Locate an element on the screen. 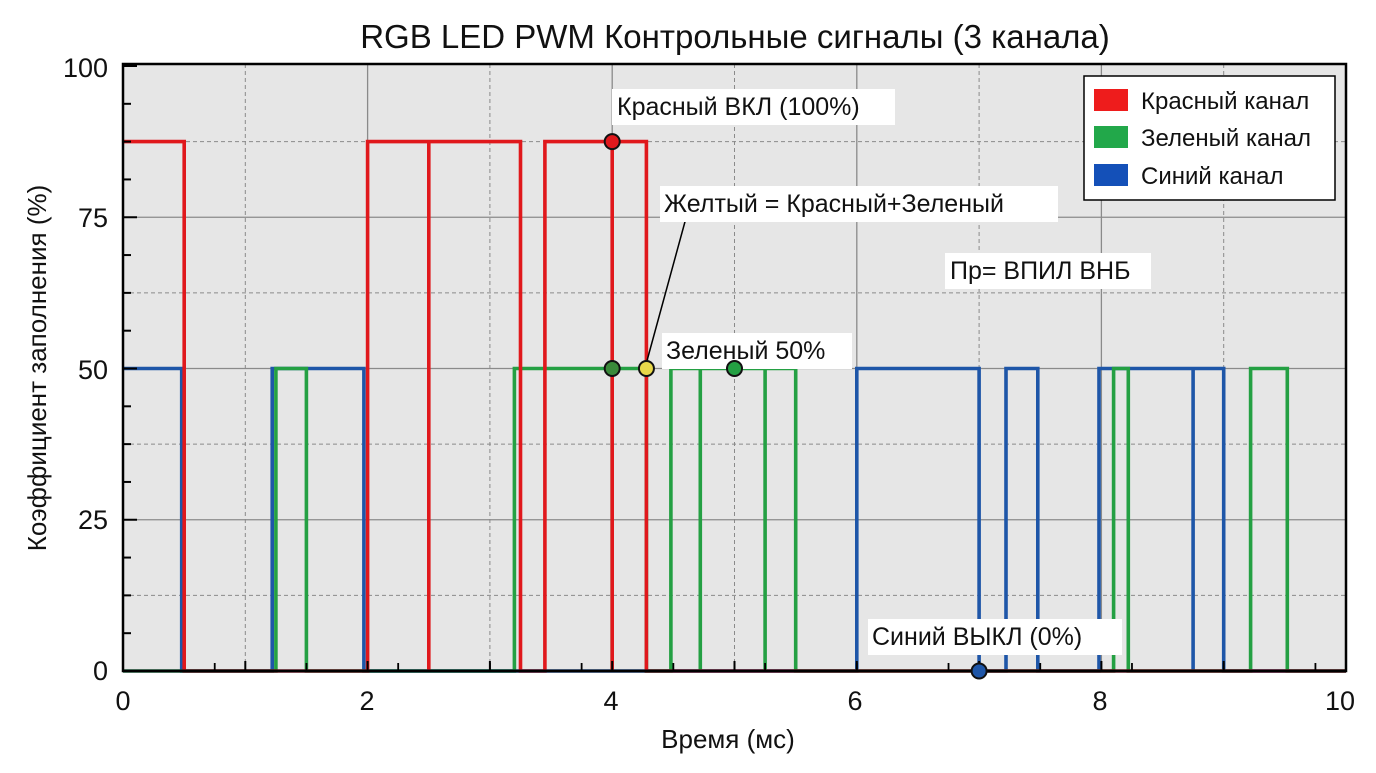  x-tick-label: 8 is located at coordinates (1099, 701).